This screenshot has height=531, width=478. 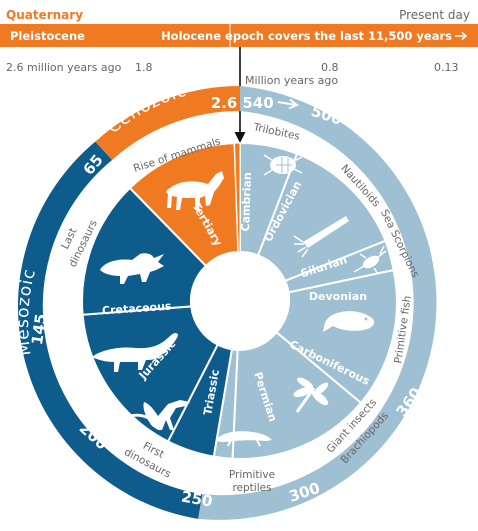 I want to click on sauropod-icon, so click(x=135, y=352).